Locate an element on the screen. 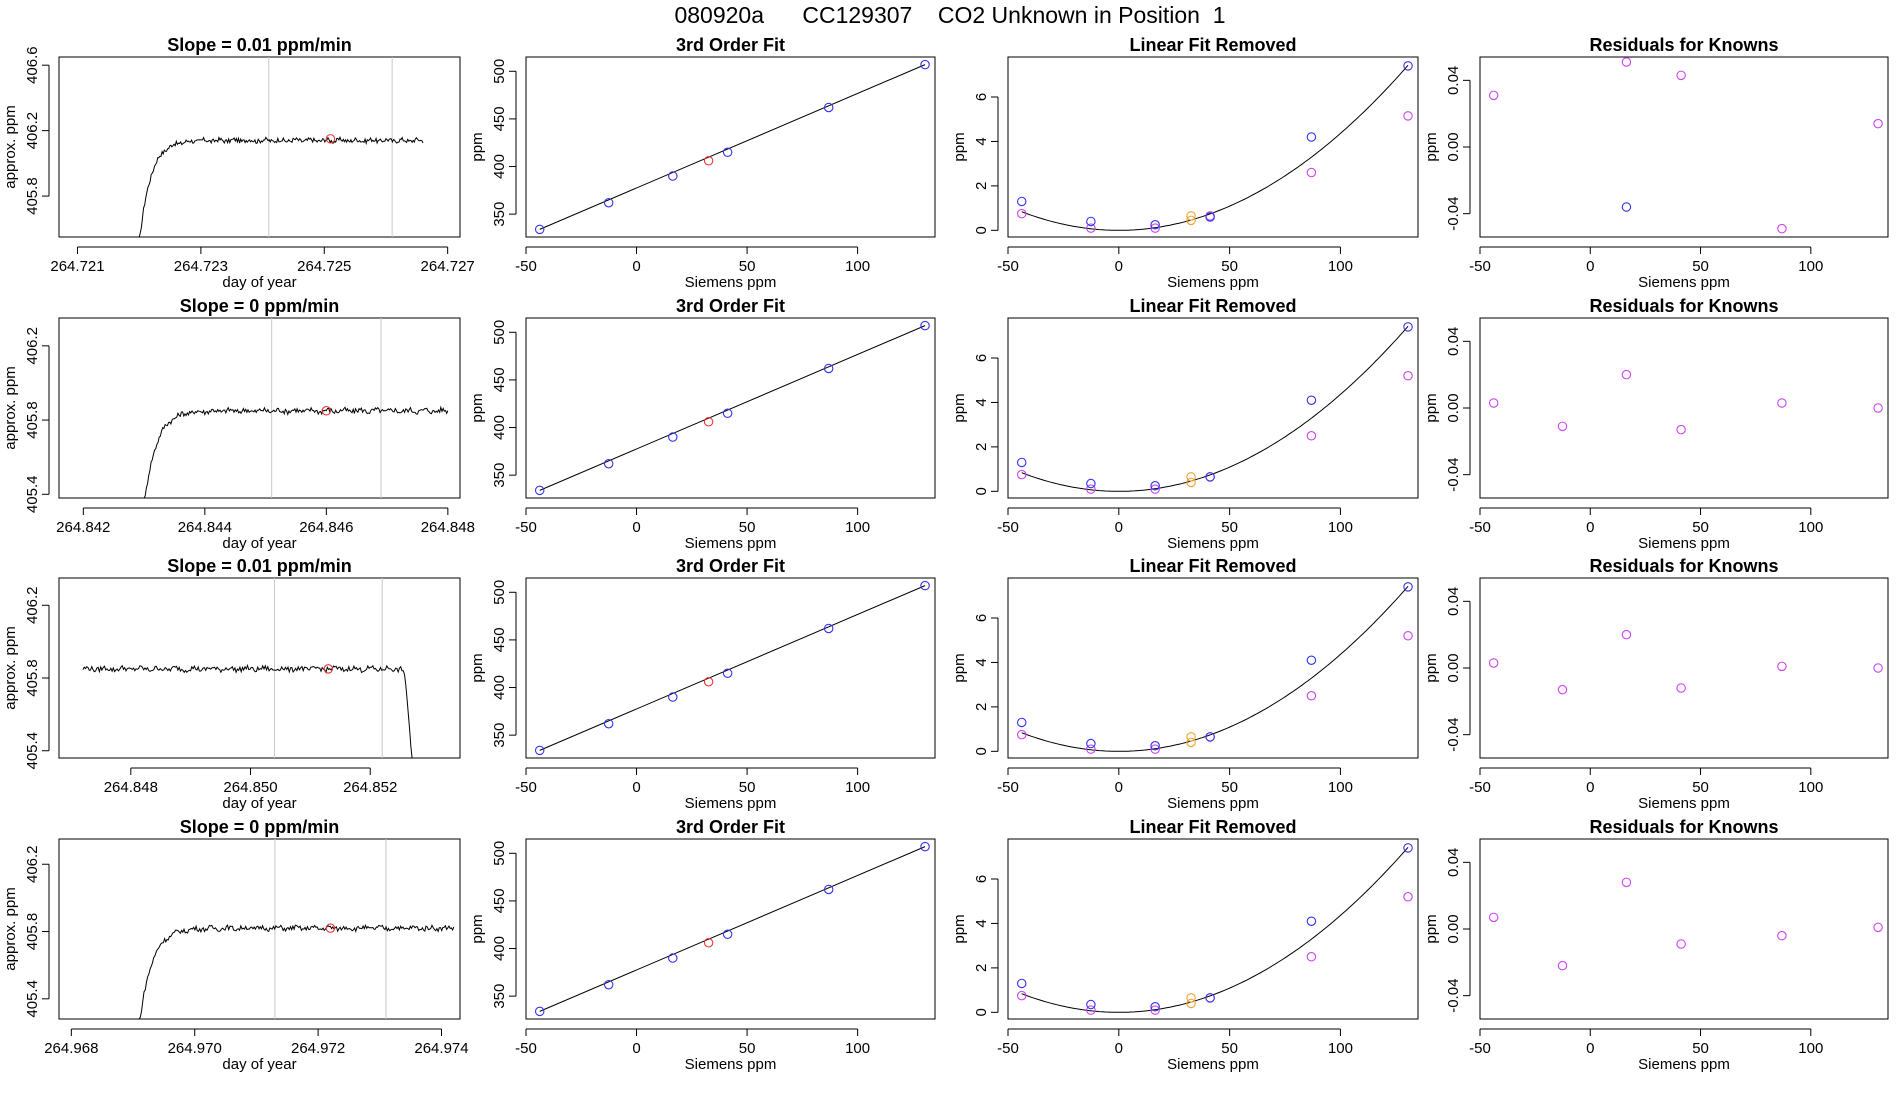 The width and height of the screenshot is (1900, 1100). y-tick-label: 400 is located at coordinates (499, 687).